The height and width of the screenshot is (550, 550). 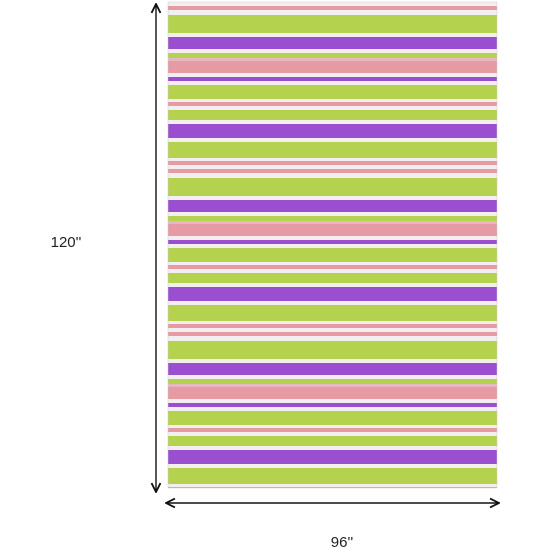 I want to click on height-label: 120'', so click(x=66, y=242).